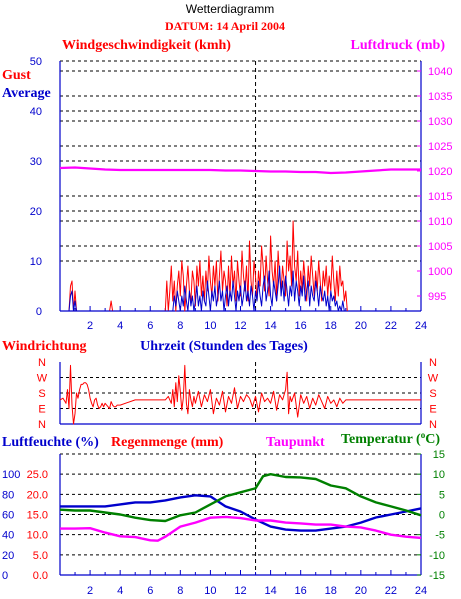 The width and height of the screenshot is (461, 599). Describe the element at coordinates (432, 394) in the screenshot. I see `direction-y-tick-label-right: S` at that location.